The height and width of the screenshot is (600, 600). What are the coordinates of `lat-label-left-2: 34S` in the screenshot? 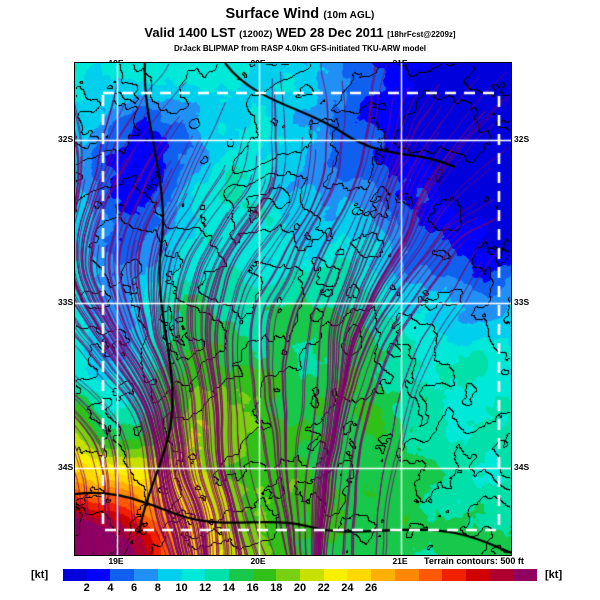 It's located at (66, 467).